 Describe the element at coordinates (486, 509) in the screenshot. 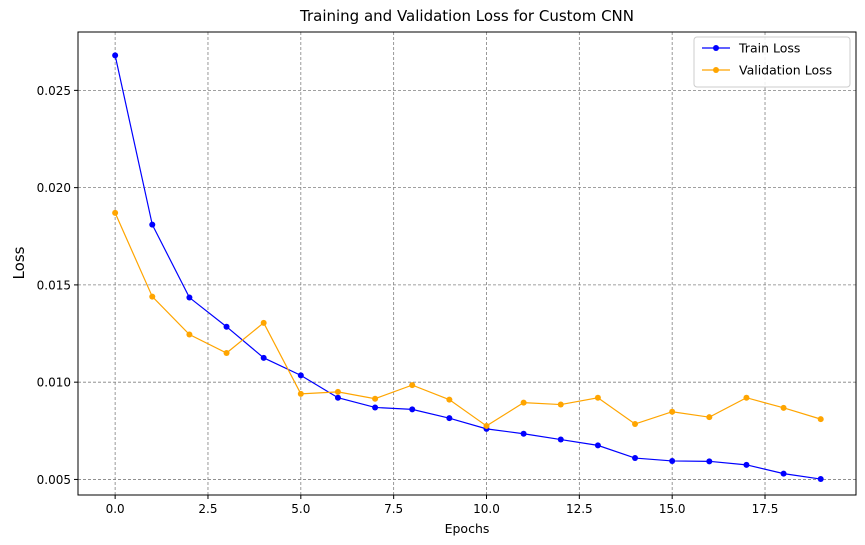

I see `x-tick-label: 10.0` at that location.